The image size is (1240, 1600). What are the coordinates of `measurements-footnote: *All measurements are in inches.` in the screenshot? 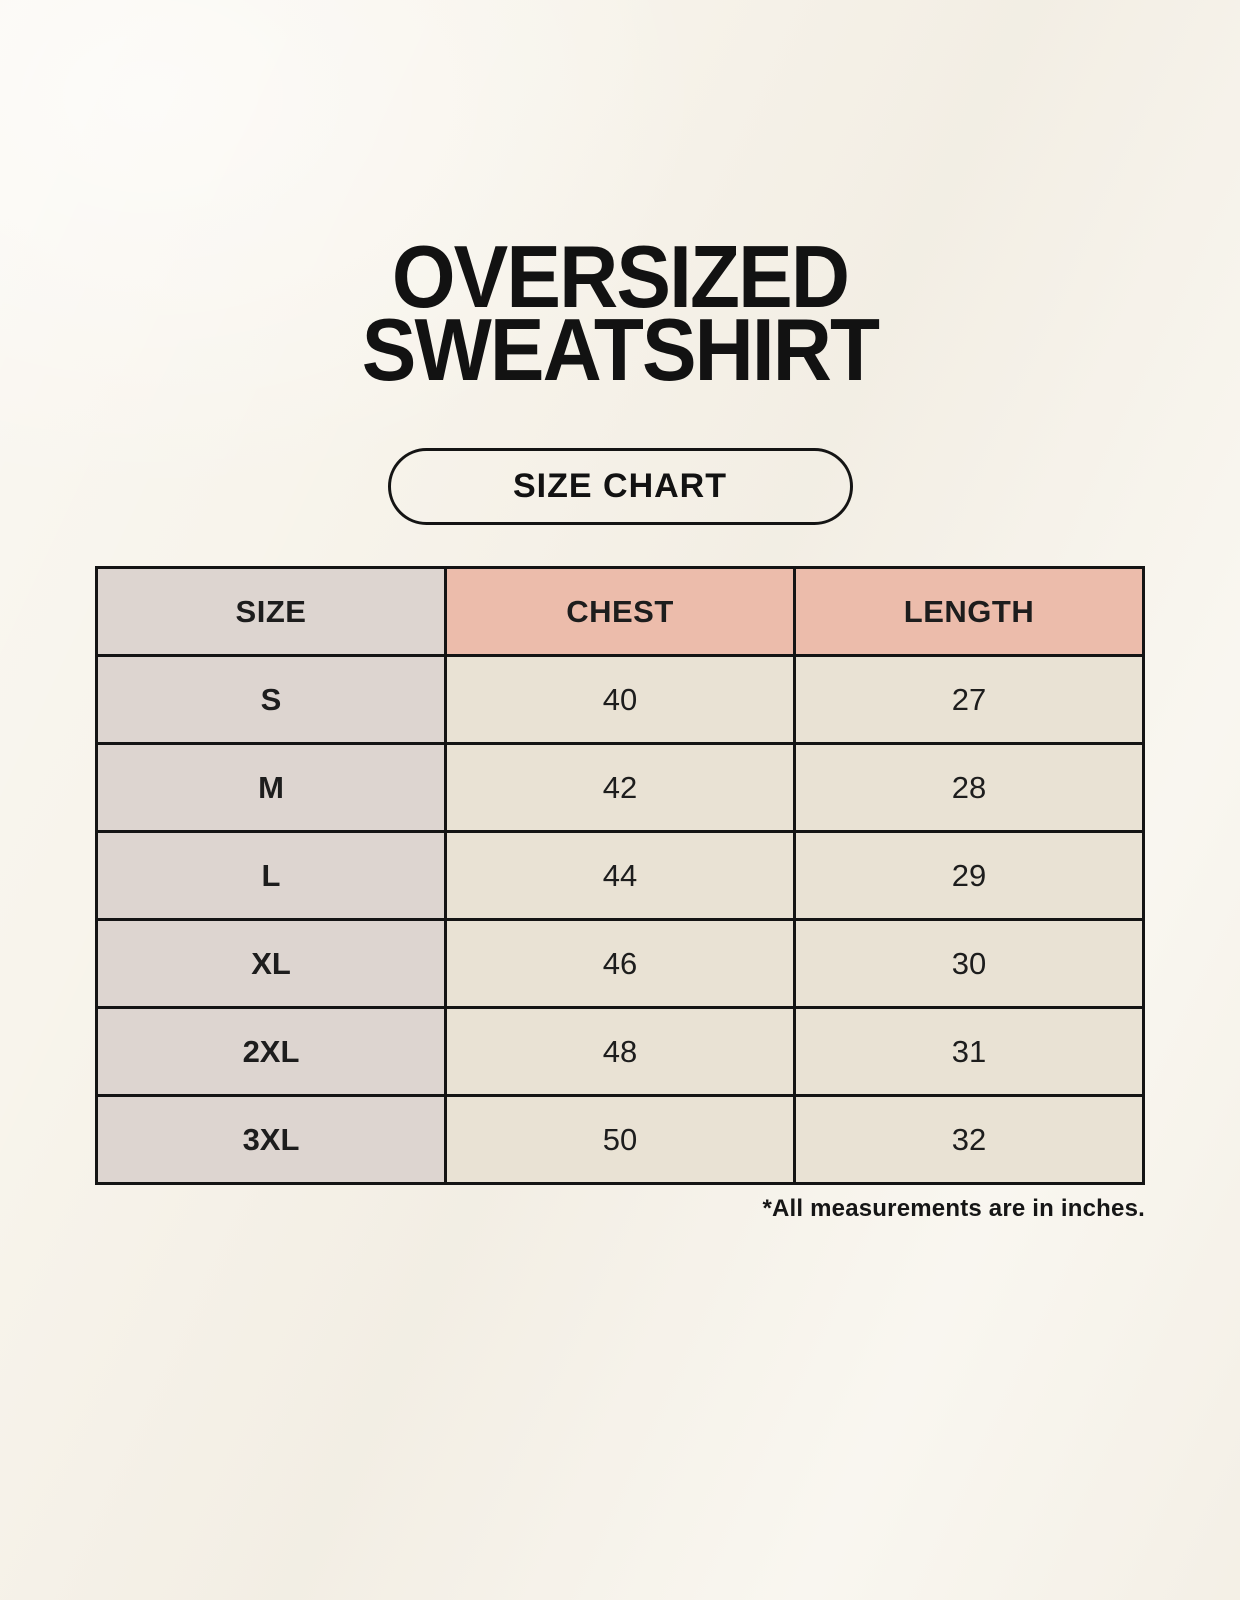 It's located at (953, 1208).